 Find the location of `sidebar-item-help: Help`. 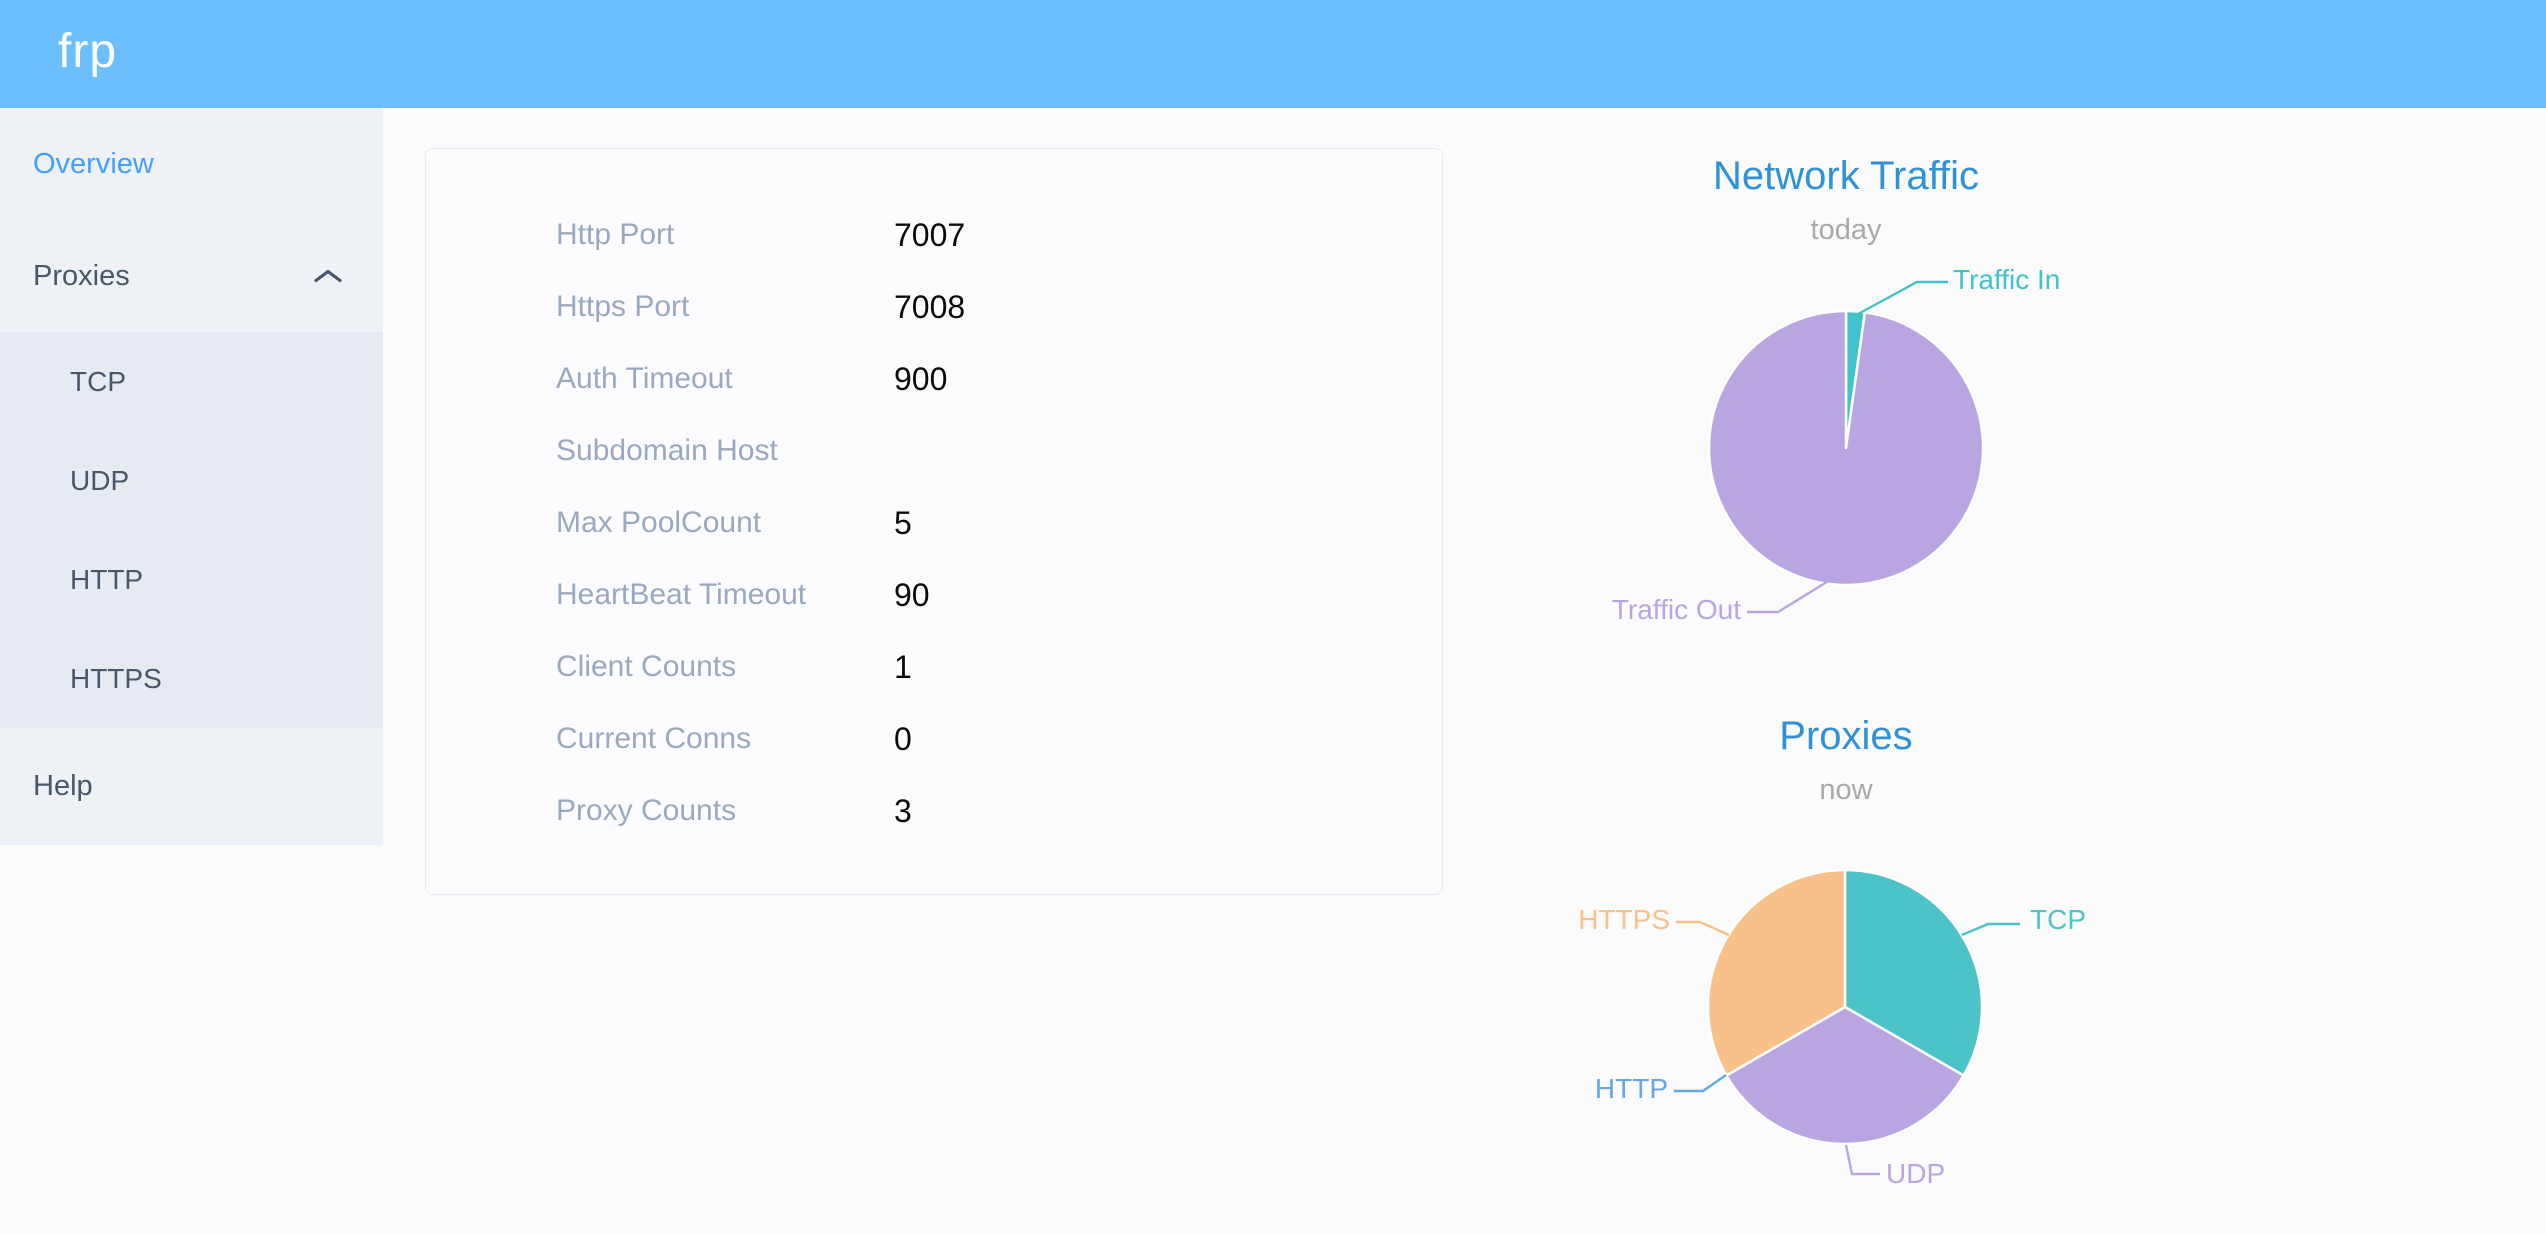

sidebar-item-help: Help is located at coordinates (191, 786).